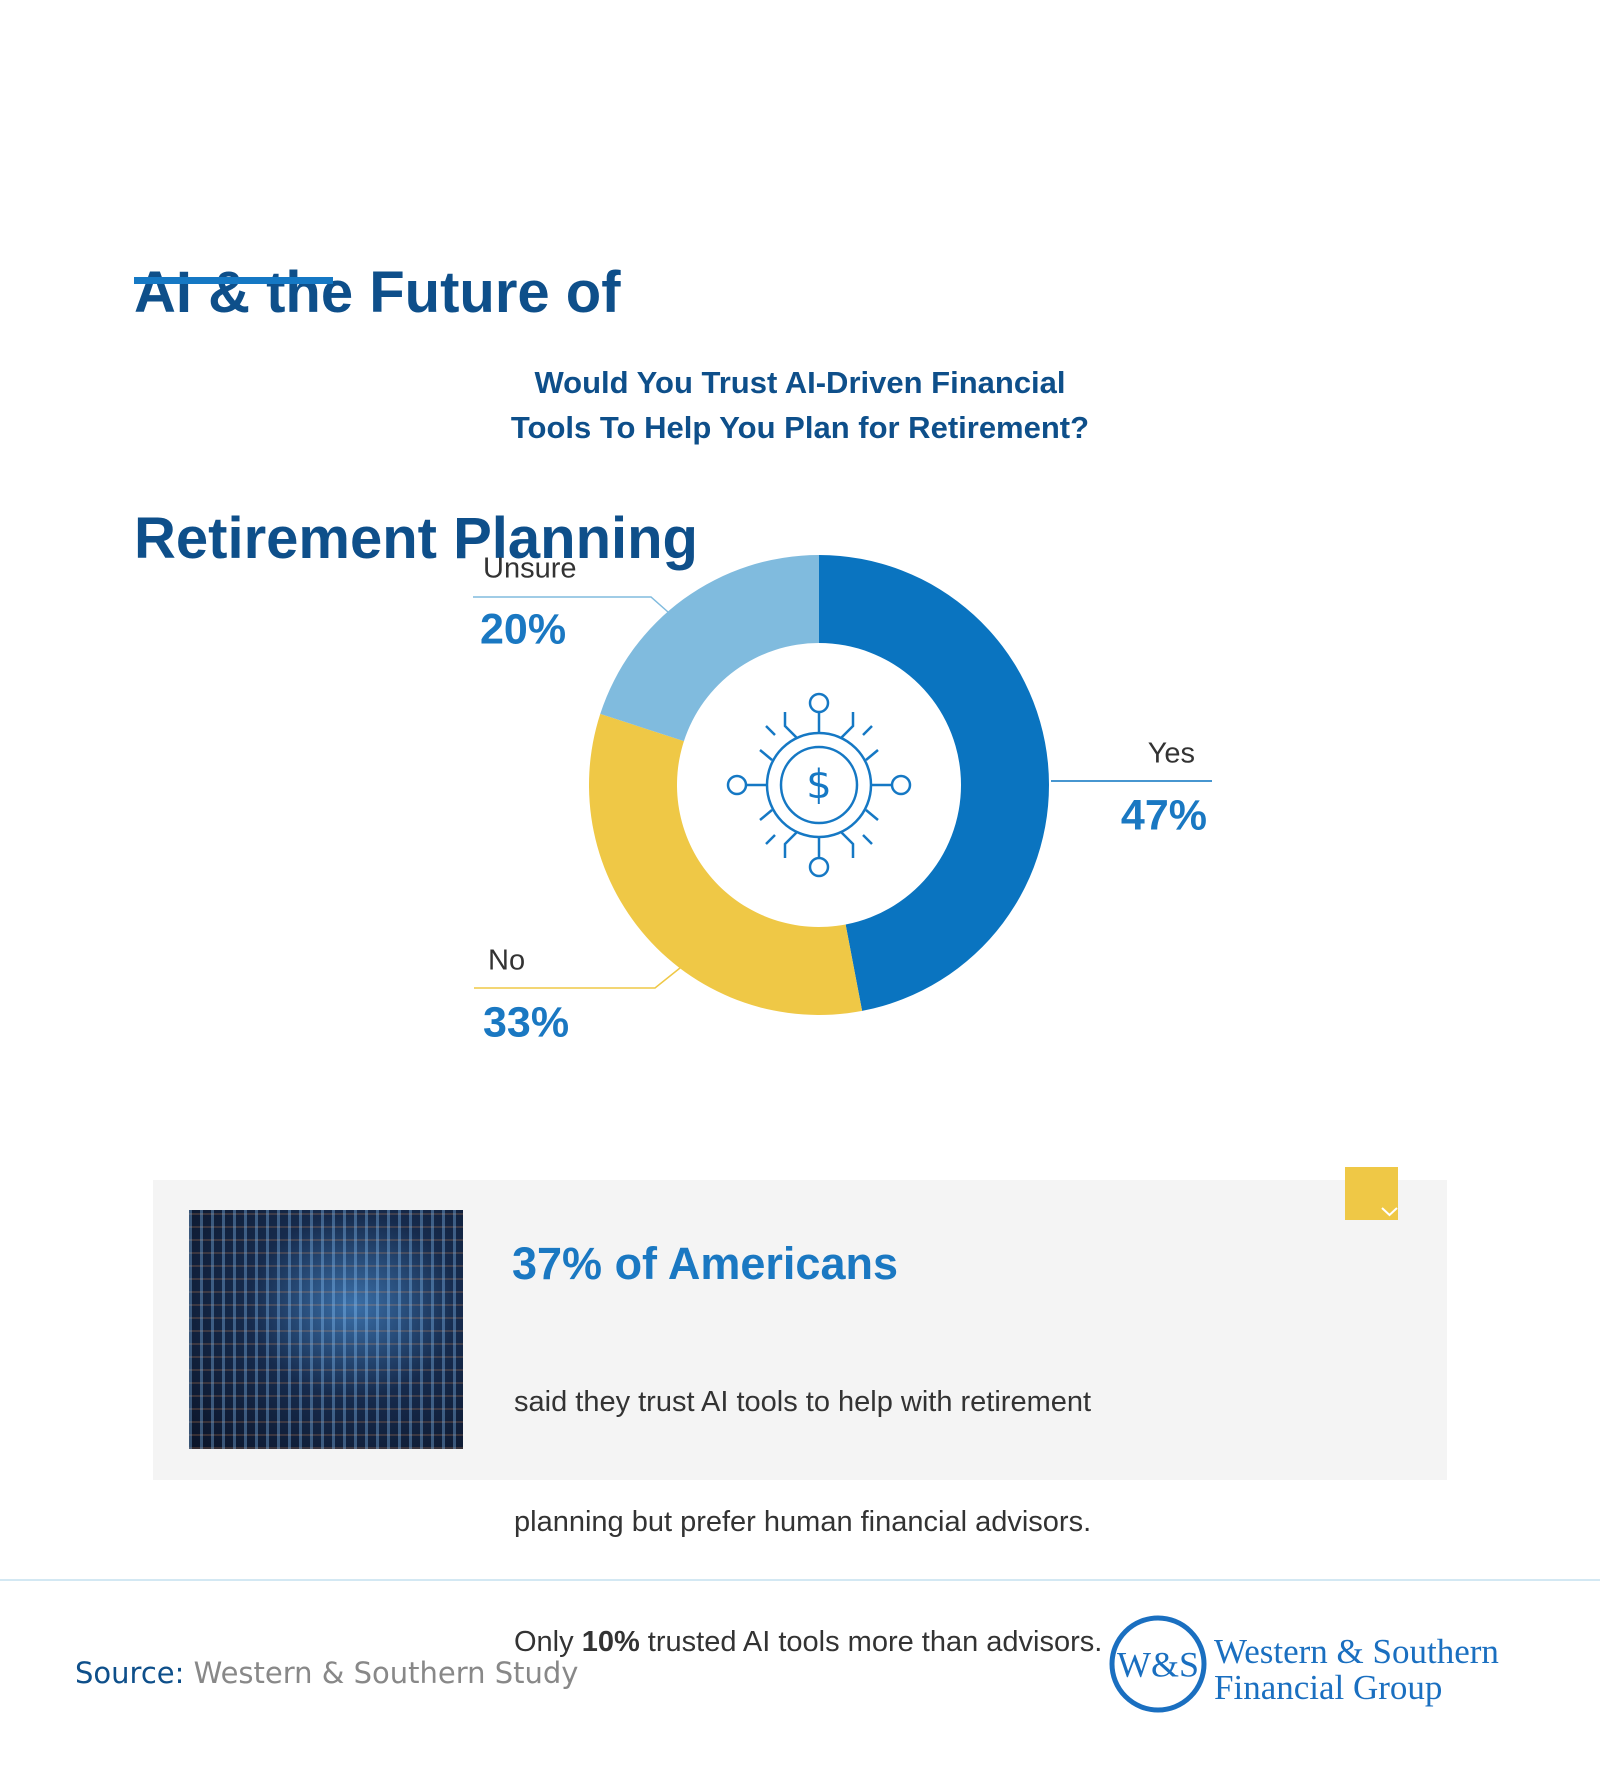 The height and width of the screenshot is (1776, 1600). I want to click on chart-title: Tools To Help You Plan for Retirement?, so click(800, 427).